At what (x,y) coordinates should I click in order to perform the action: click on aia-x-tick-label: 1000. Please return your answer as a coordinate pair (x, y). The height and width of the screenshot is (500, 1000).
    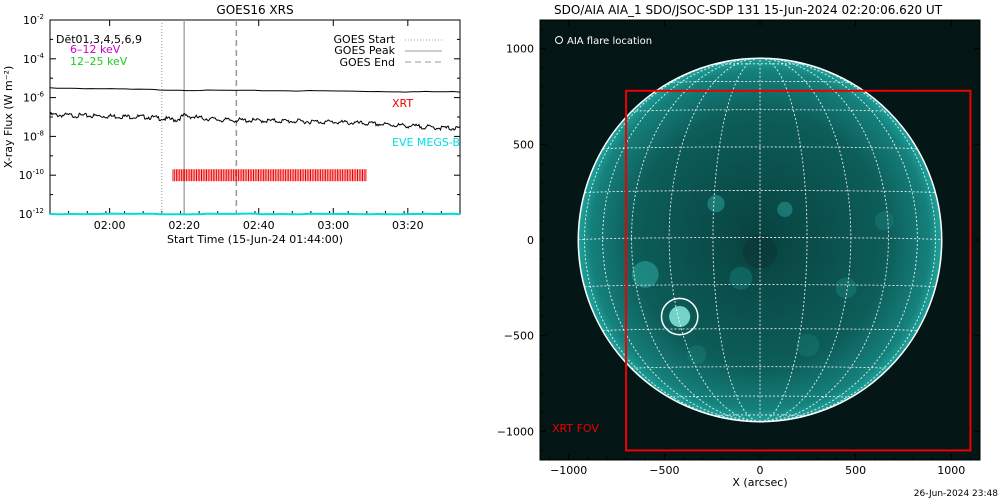
    Looking at the image, I should click on (951, 470).